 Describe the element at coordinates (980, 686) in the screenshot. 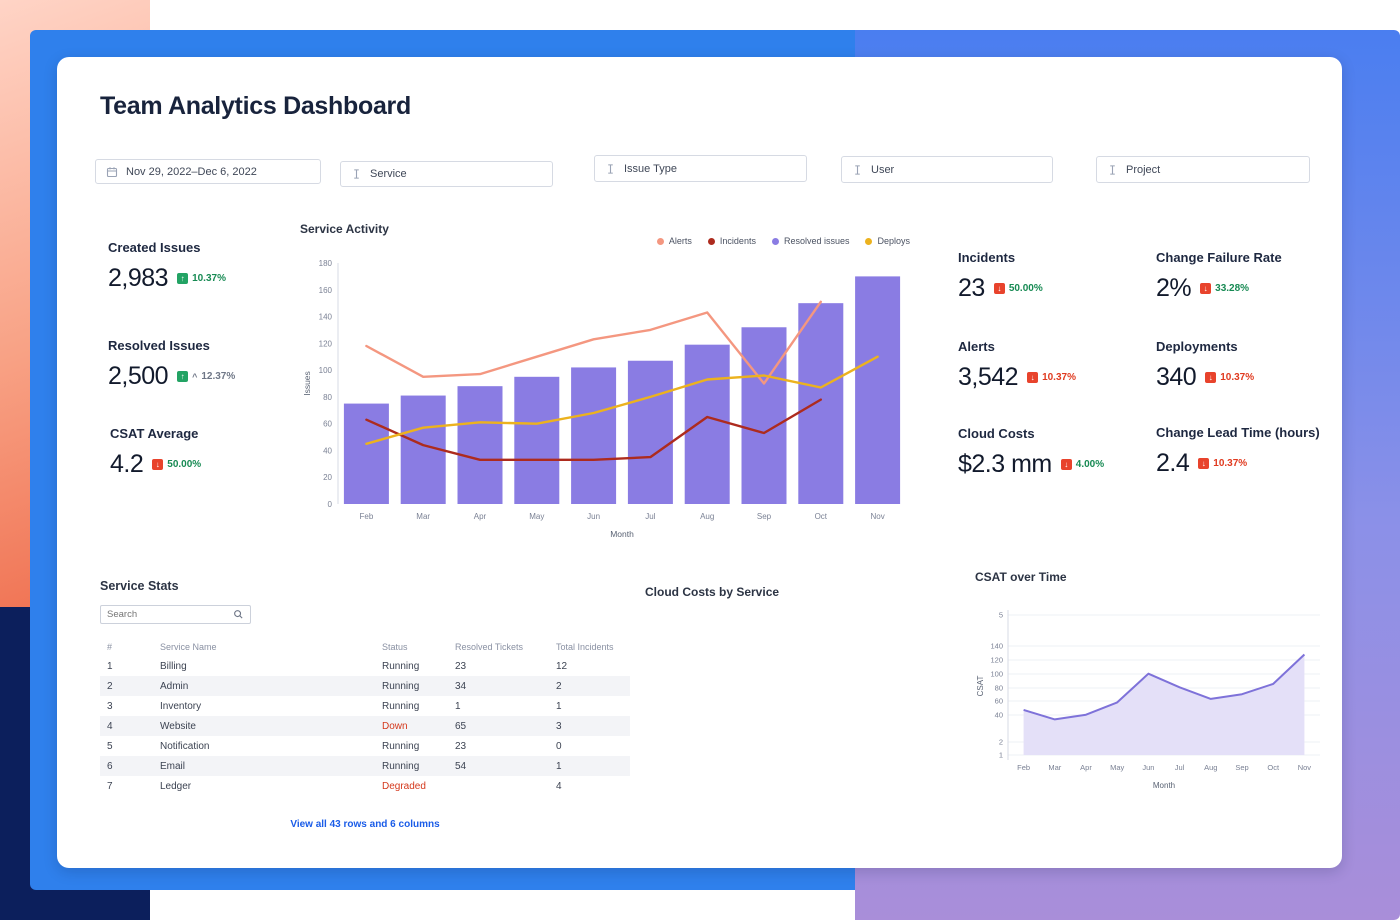

I see `y-axis-label: CSAT` at that location.